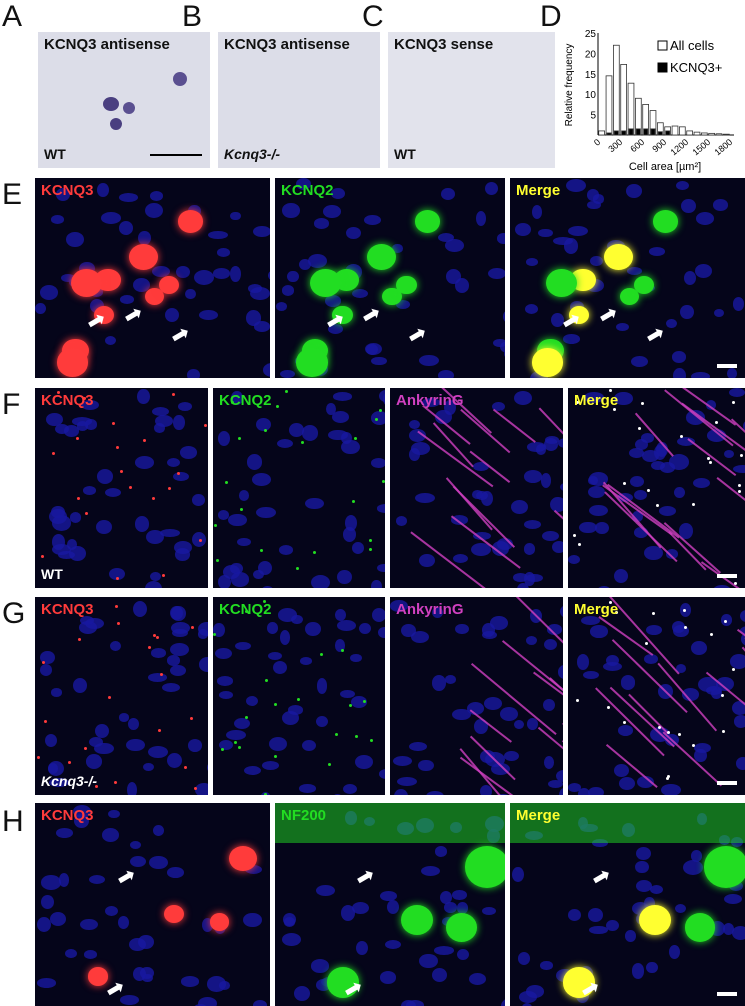  What do you see at coordinates (727, 994) in the screenshot?
I see `scale-bar` at bounding box center [727, 994].